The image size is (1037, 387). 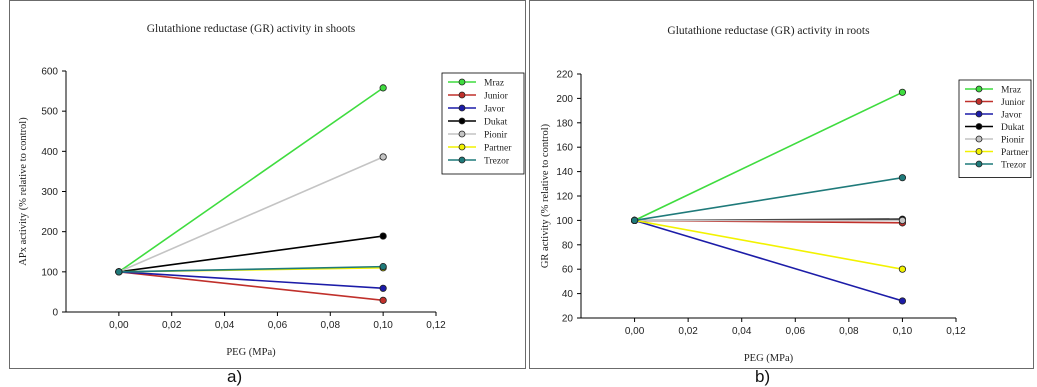 I want to click on y-tick-label: 300, so click(x=49, y=192).